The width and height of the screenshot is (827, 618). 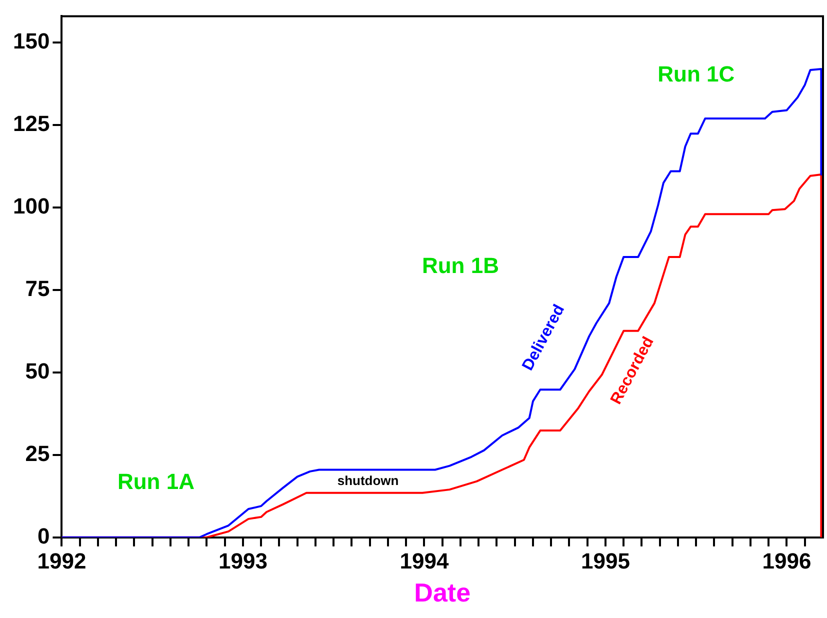 I want to click on y-tick-label: 150, so click(x=31, y=41).